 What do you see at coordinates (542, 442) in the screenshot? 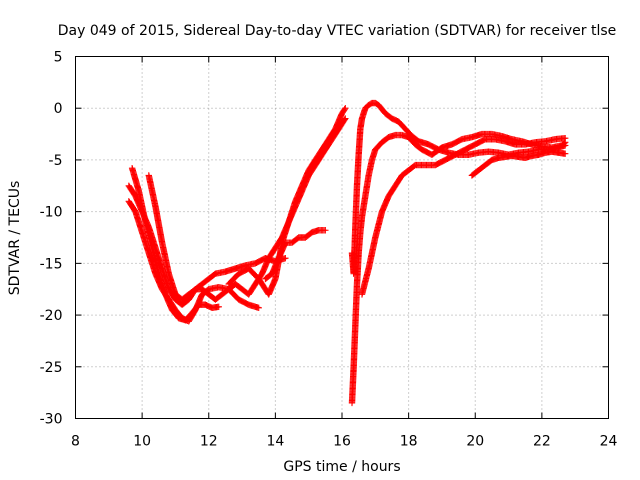
I see `x-tick-label: 22` at bounding box center [542, 442].